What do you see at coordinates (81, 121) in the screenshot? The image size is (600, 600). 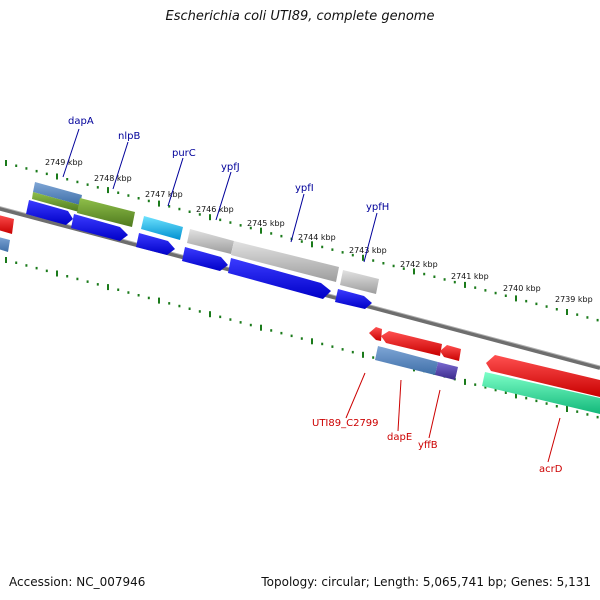 I see `gene-label-dapA: dapA` at bounding box center [81, 121].